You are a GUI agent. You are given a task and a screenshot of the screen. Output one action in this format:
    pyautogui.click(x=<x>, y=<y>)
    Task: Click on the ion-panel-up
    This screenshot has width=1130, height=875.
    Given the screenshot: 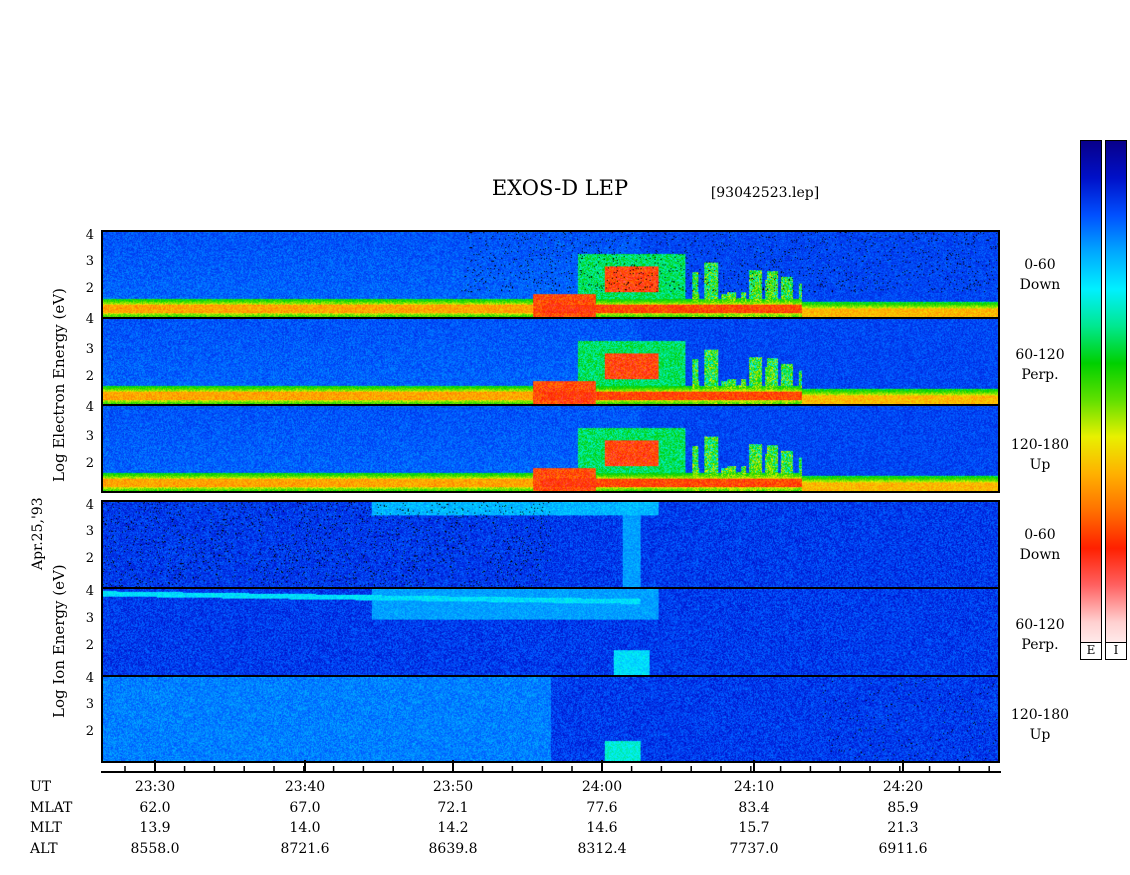 What is the action you would take?
    pyautogui.click(x=550, y=719)
    